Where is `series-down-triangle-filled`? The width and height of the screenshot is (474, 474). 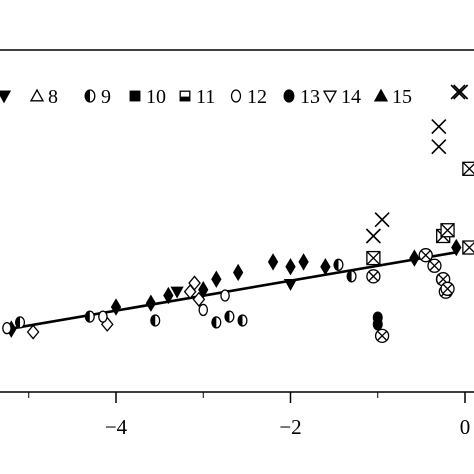
series-down-triangle-filled is located at coordinates (234, 288).